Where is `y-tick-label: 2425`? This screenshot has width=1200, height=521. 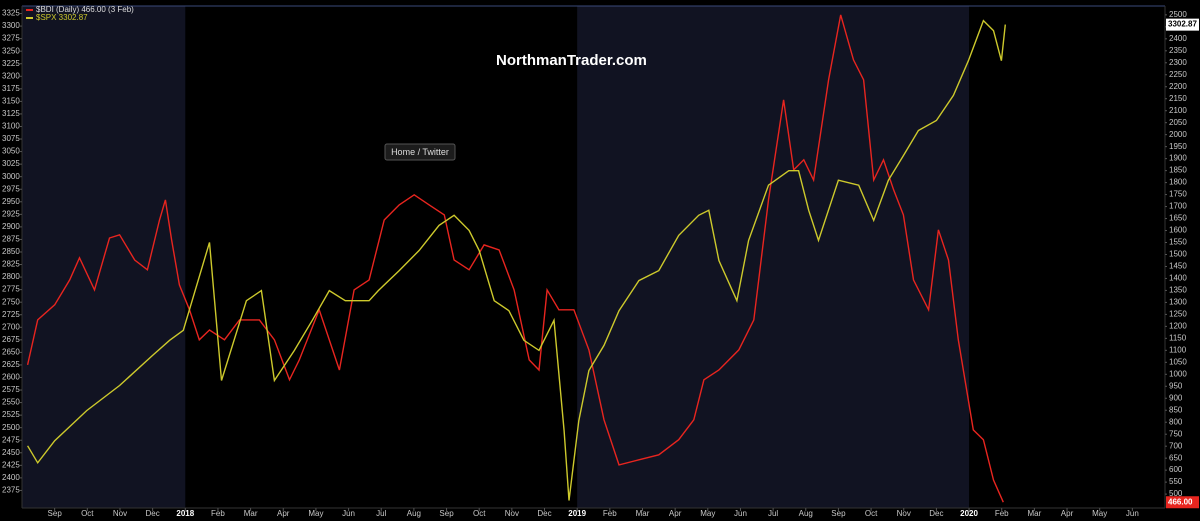 y-tick-label: 2425 is located at coordinates (11, 464).